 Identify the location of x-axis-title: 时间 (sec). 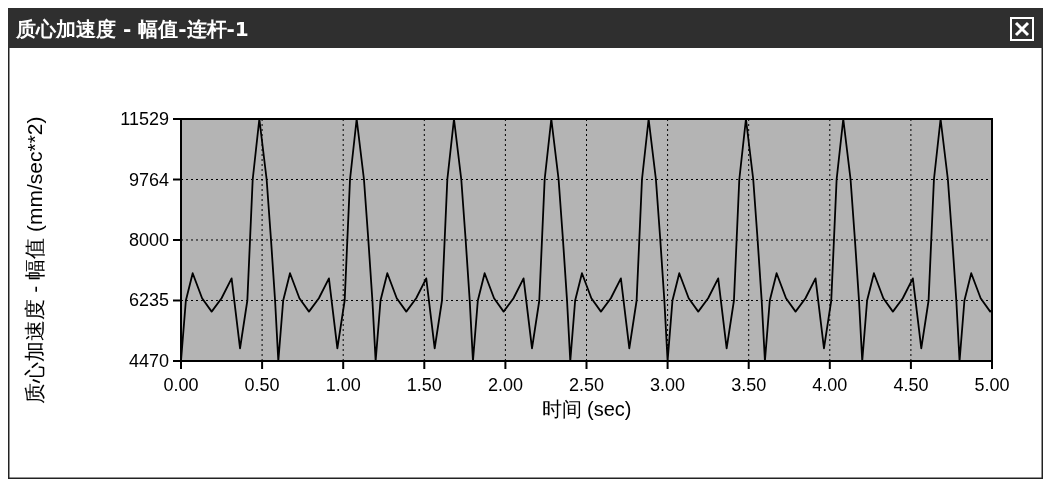
(586, 409).